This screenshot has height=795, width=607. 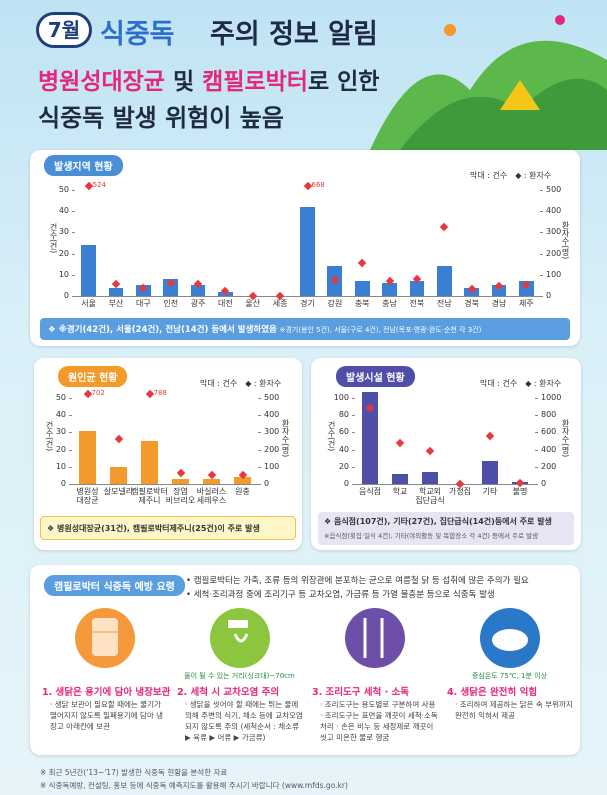 What do you see at coordinates (549, 432) in the screenshot?
I see `y2-tick-label: 600` at bounding box center [549, 432].